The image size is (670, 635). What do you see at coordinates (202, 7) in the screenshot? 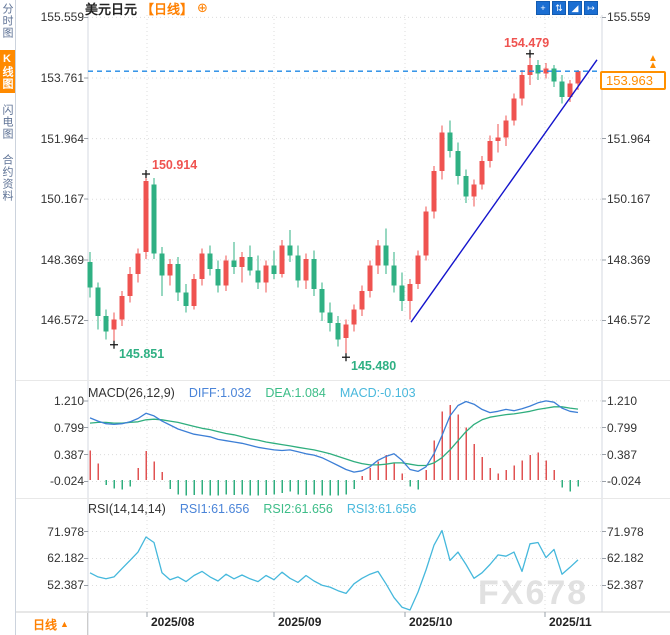
I see `add-indicator-icon: ⊕` at bounding box center [202, 7].